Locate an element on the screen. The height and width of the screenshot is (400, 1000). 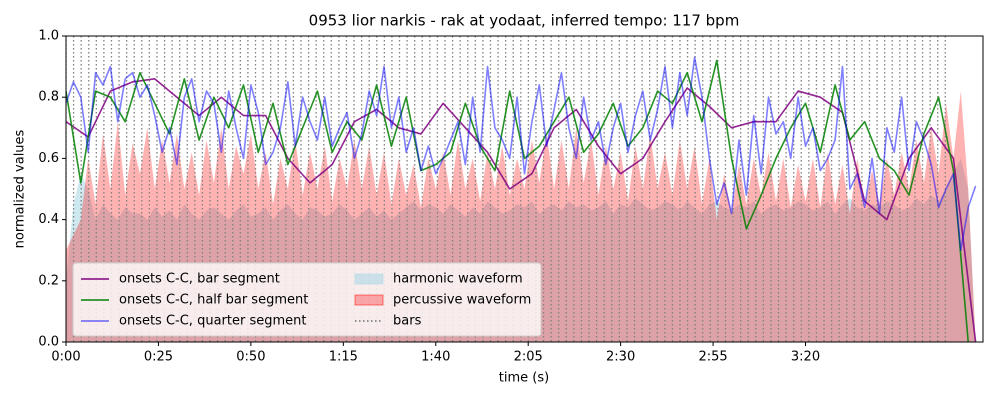
x-tick-label: 2:30 is located at coordinates (620, 357).